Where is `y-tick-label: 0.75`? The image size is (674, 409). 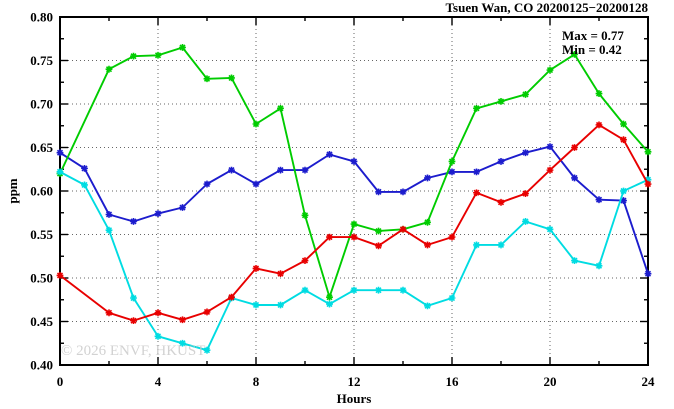 y-tick-label: 0.75 is located at coordinates (41, 60).